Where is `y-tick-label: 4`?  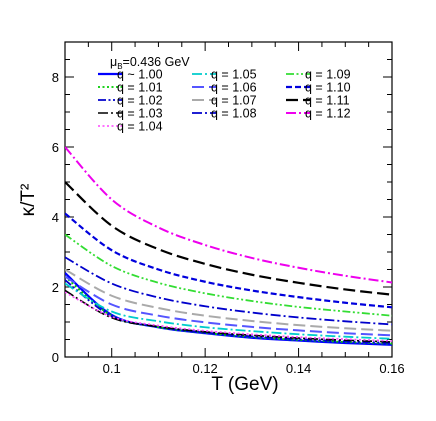 y-tick-label: 4 is located at coordinates (55, 217).